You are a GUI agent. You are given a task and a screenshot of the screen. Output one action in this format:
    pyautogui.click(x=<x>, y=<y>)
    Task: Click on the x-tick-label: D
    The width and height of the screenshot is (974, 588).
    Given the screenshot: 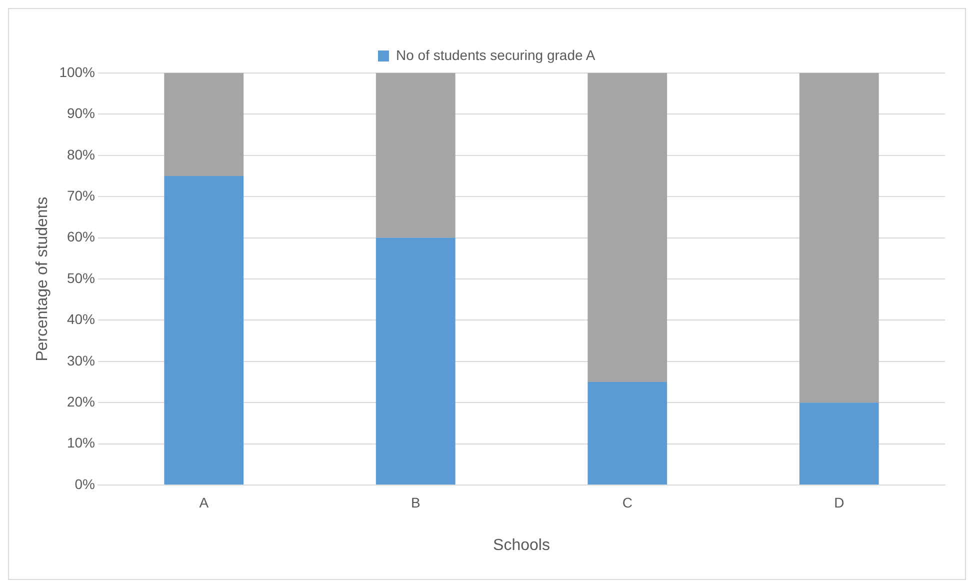 What is the action you would take?
    pyautogui.click(x=839, y=502)
    